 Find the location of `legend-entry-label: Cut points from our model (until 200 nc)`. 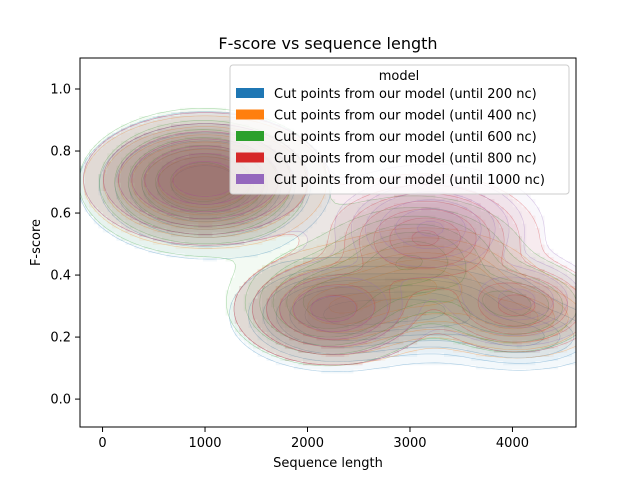

legend-entry-label: Cut points from our model (until 200 nc) is located at coordinates (405, 94).